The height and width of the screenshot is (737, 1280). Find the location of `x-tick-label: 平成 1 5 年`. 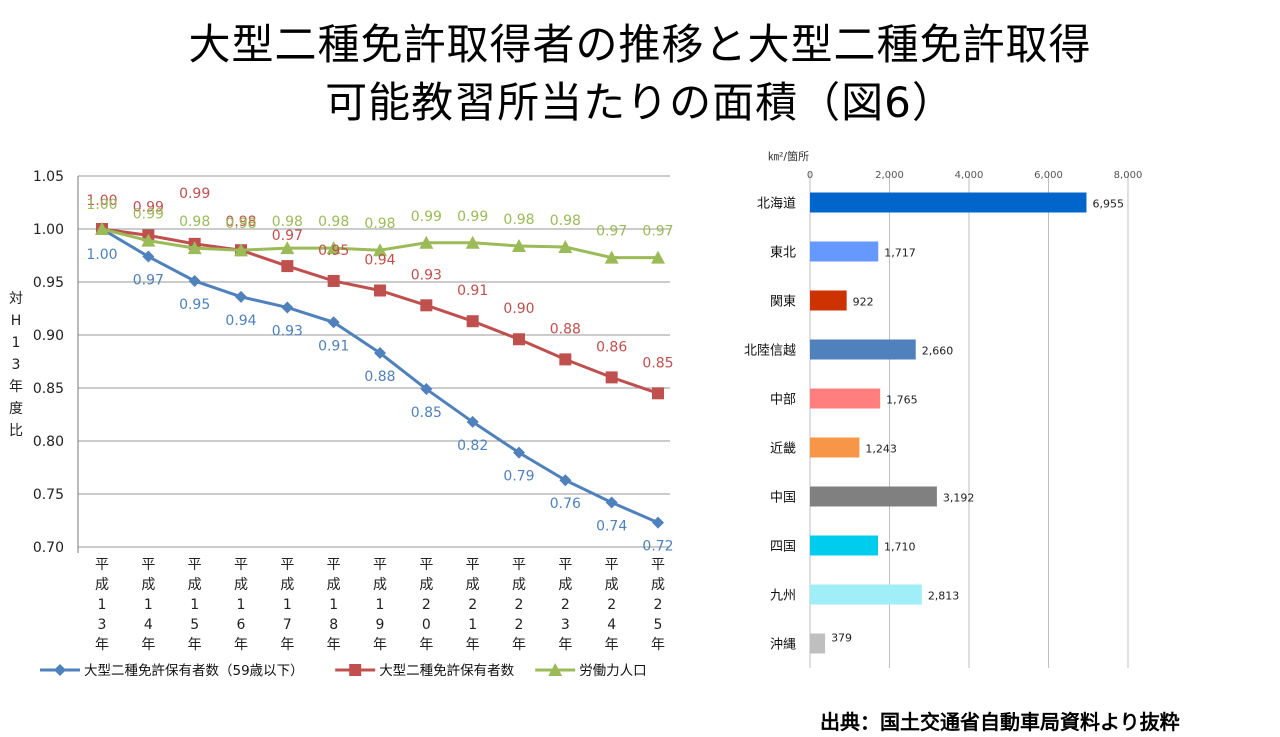

x-tick-label: 平成 1 5 年 is located at coordinates (195, 605).